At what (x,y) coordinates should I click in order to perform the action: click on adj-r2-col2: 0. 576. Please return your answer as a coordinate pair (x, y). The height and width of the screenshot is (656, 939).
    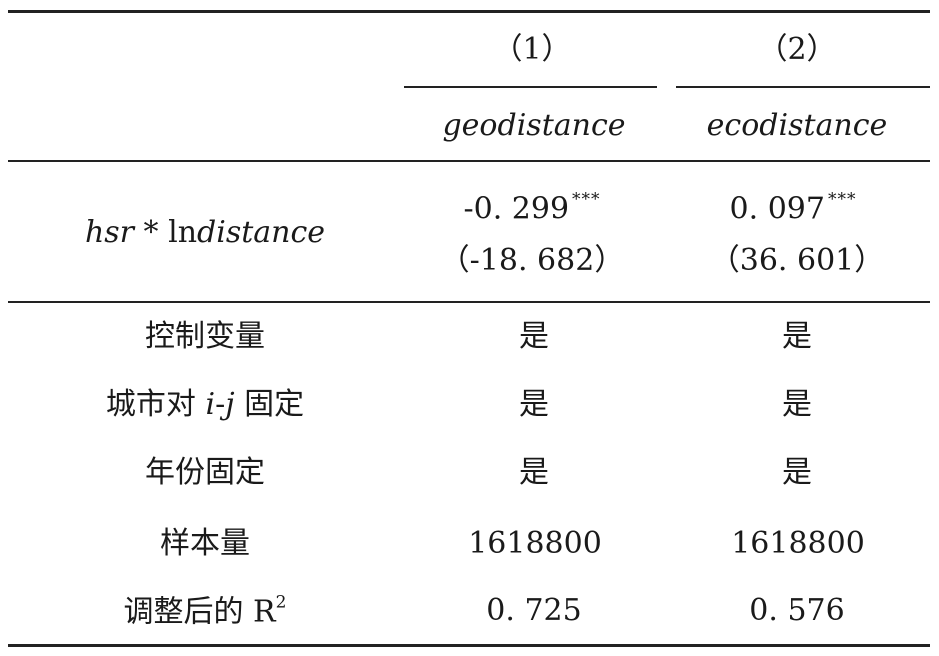
    Looking at the image, I should click on (797, 610).